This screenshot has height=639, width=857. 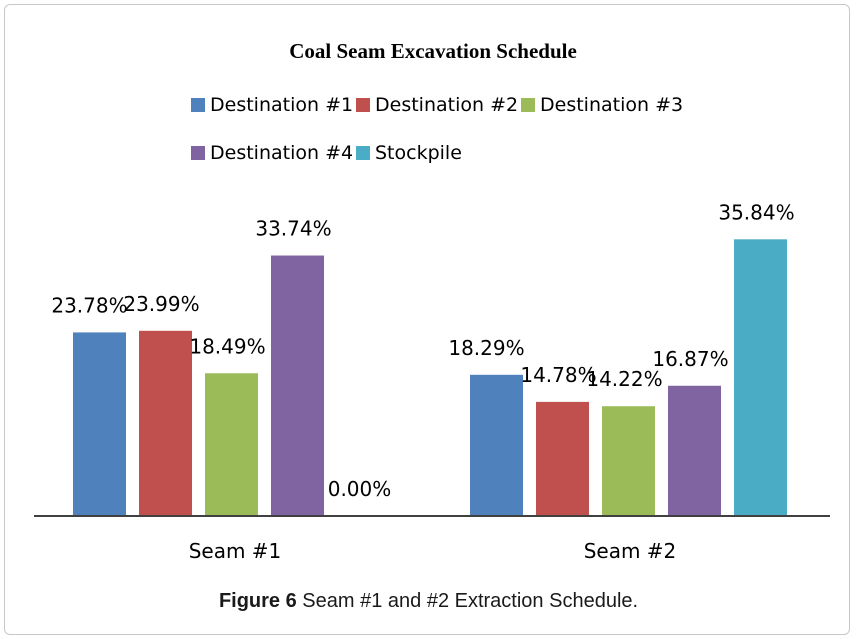 I want to click on figure-caption-text: Seam #1 and #2 Extraction Schedule., so click(x=467, y=601).